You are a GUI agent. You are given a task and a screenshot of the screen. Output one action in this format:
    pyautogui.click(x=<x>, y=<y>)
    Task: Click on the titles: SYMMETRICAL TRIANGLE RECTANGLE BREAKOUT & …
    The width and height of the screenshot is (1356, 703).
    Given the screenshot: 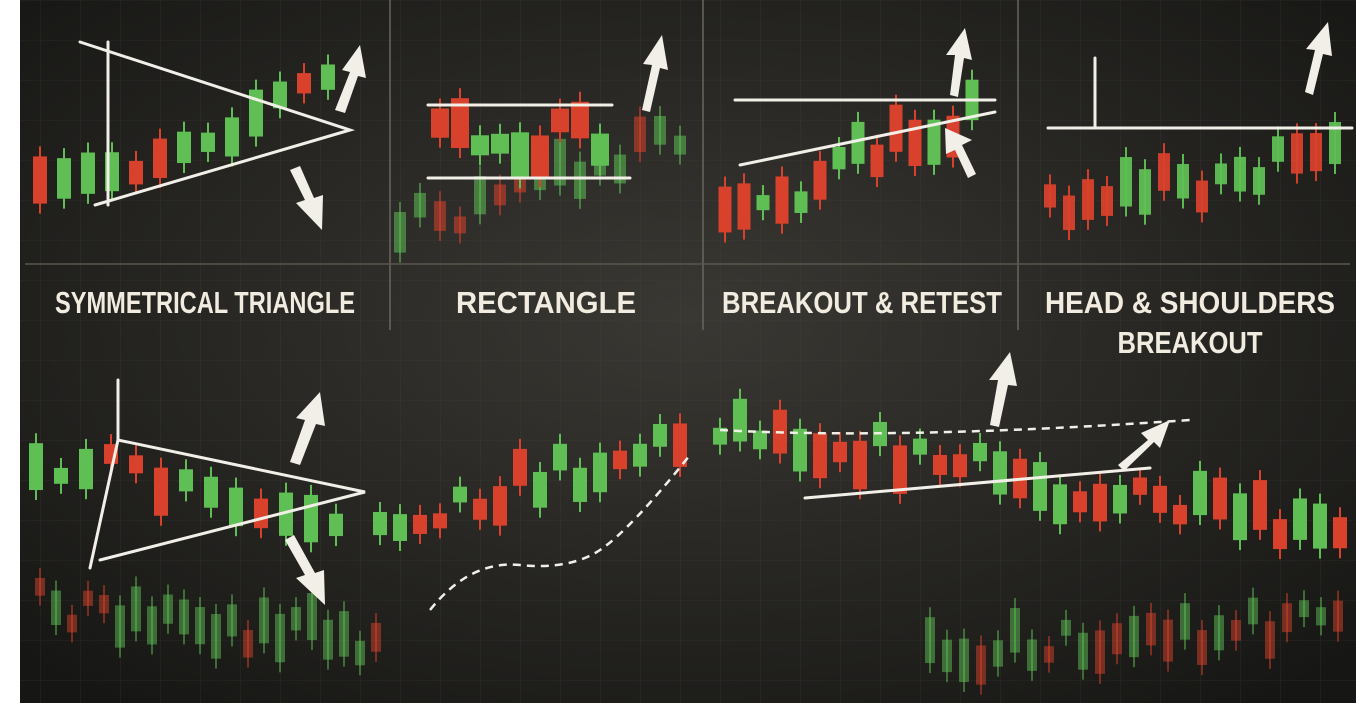 What is the action you would take?
    pyautogui.click(x=695, y=322)
    